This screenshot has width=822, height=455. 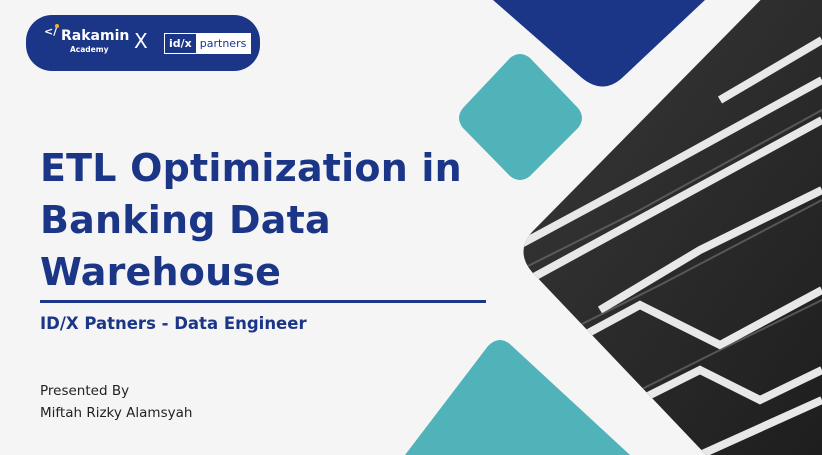 What do you see at coordinates (116, 402) in the screenshot?
I see `presenter-block: Presented By Miftah Rizky Alamsyah` at bounding box center [116, 402].